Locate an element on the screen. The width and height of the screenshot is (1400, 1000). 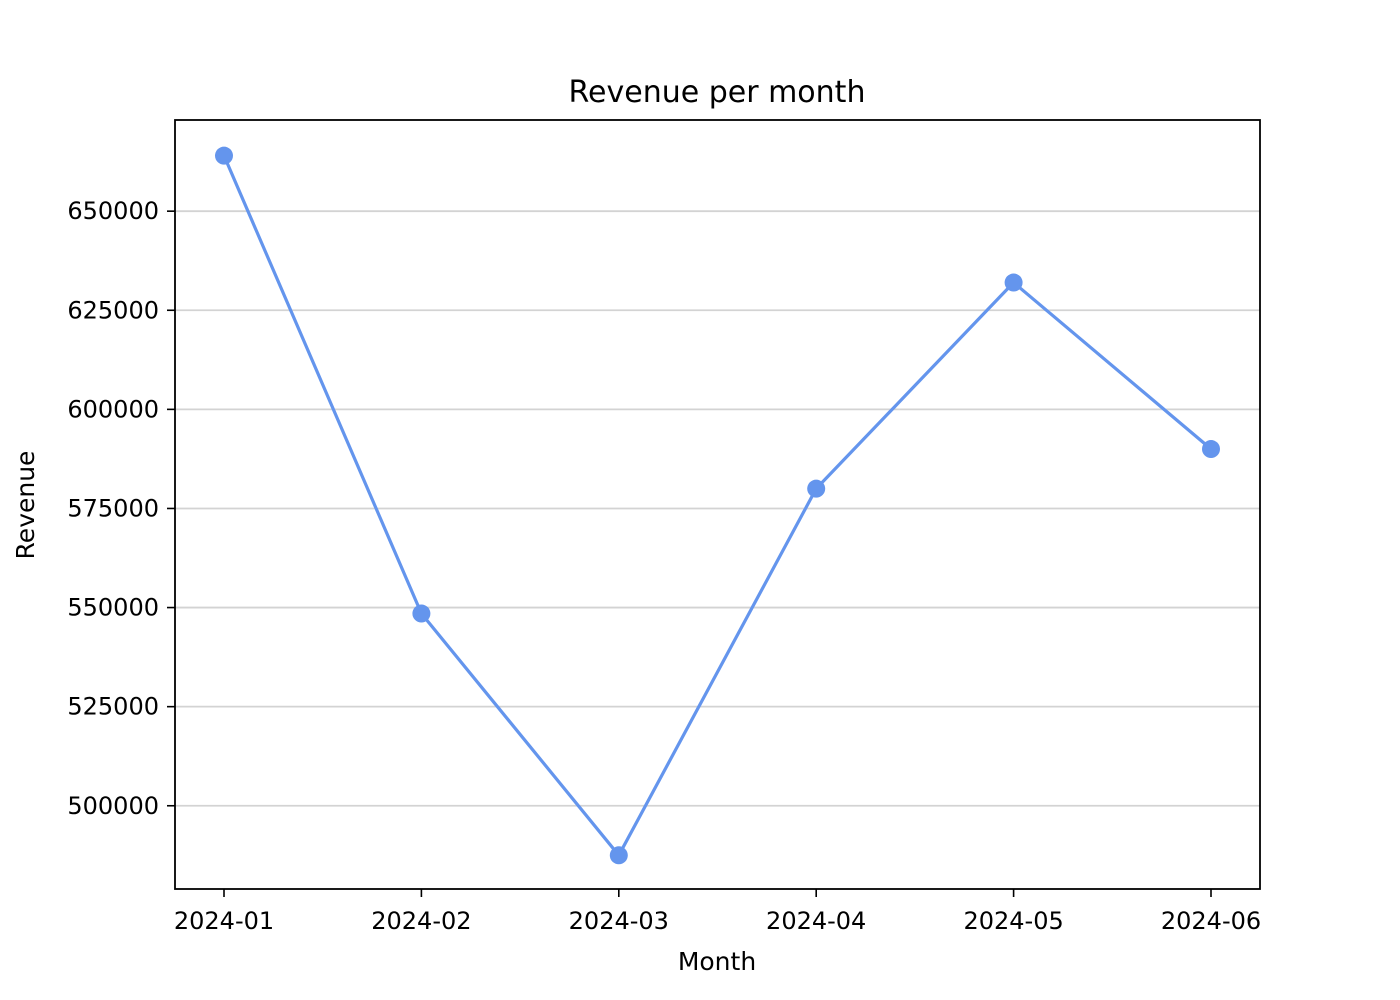
y-tick-label: 600000 is located at coordinates (113, 409).